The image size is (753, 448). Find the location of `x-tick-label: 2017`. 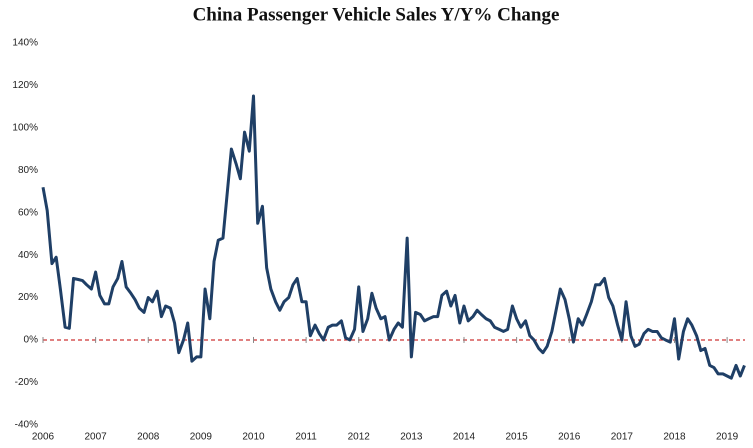

x-tick-label: 2017 is located at coordinates (622, 437).